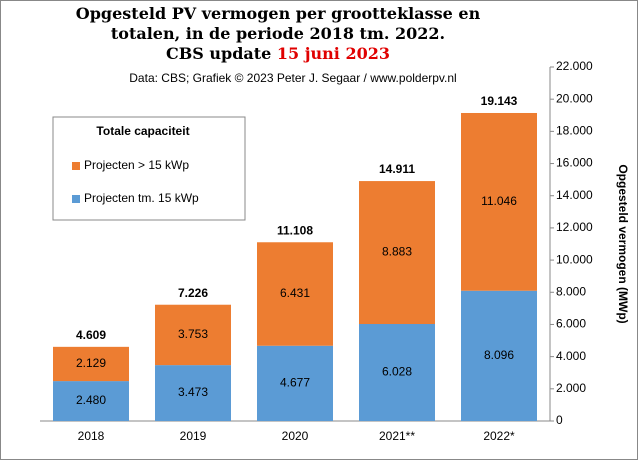 This screenshot has width=638, height=460. Describe the element at coordinates (295, 436) in the screenshot. I see `x-tick-label: 2020` at that location.